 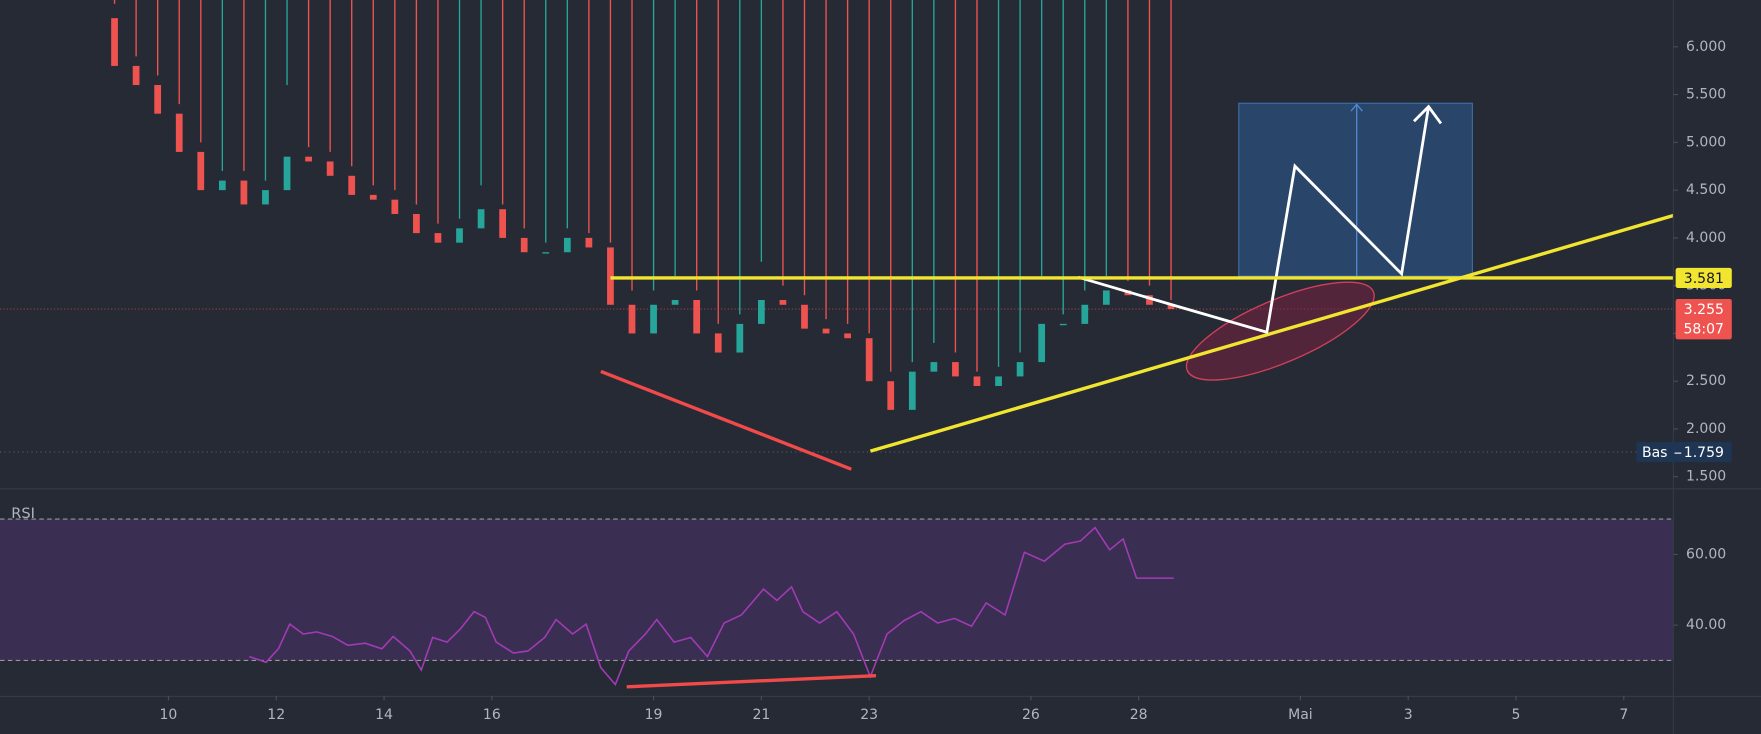 I want to click on x-tick-label: 23, so click(x=869, y=715).